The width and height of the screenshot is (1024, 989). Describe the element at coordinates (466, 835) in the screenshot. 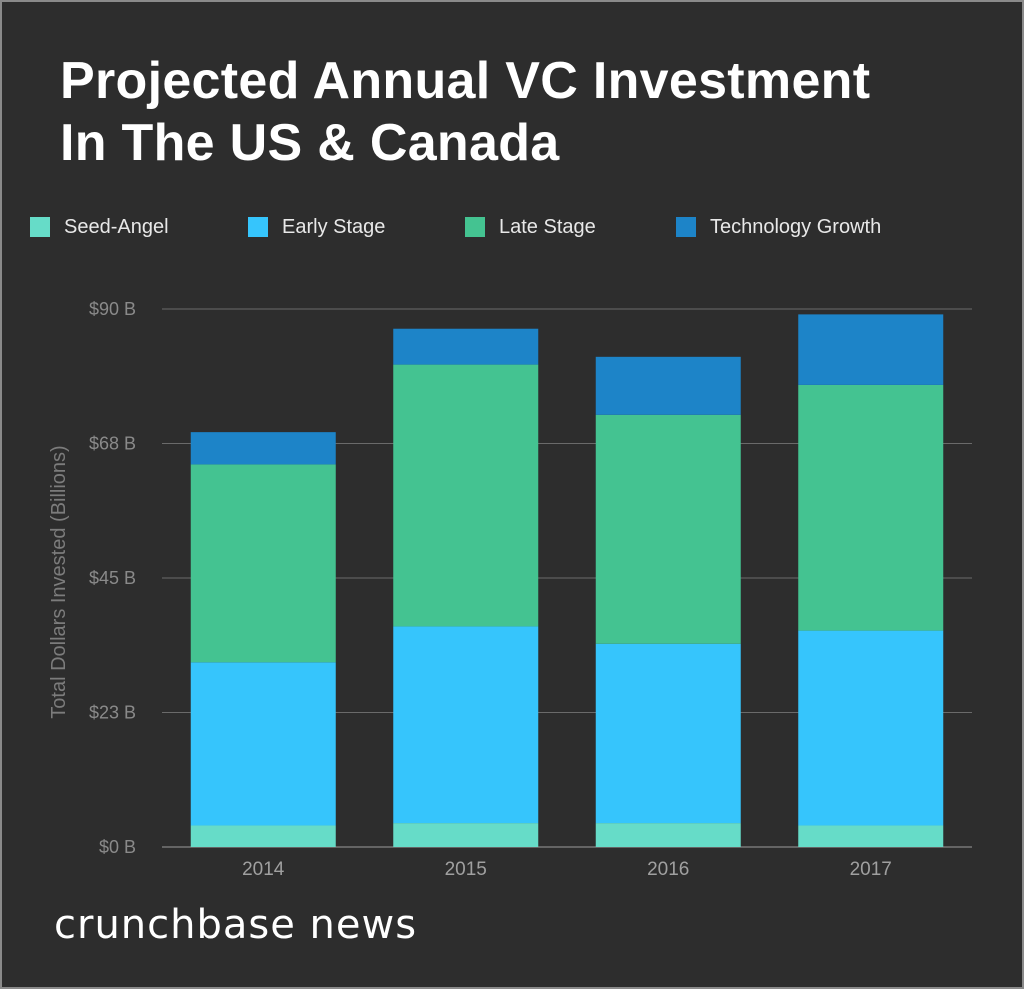

I see `bar-2015-seed-angel` at that location.